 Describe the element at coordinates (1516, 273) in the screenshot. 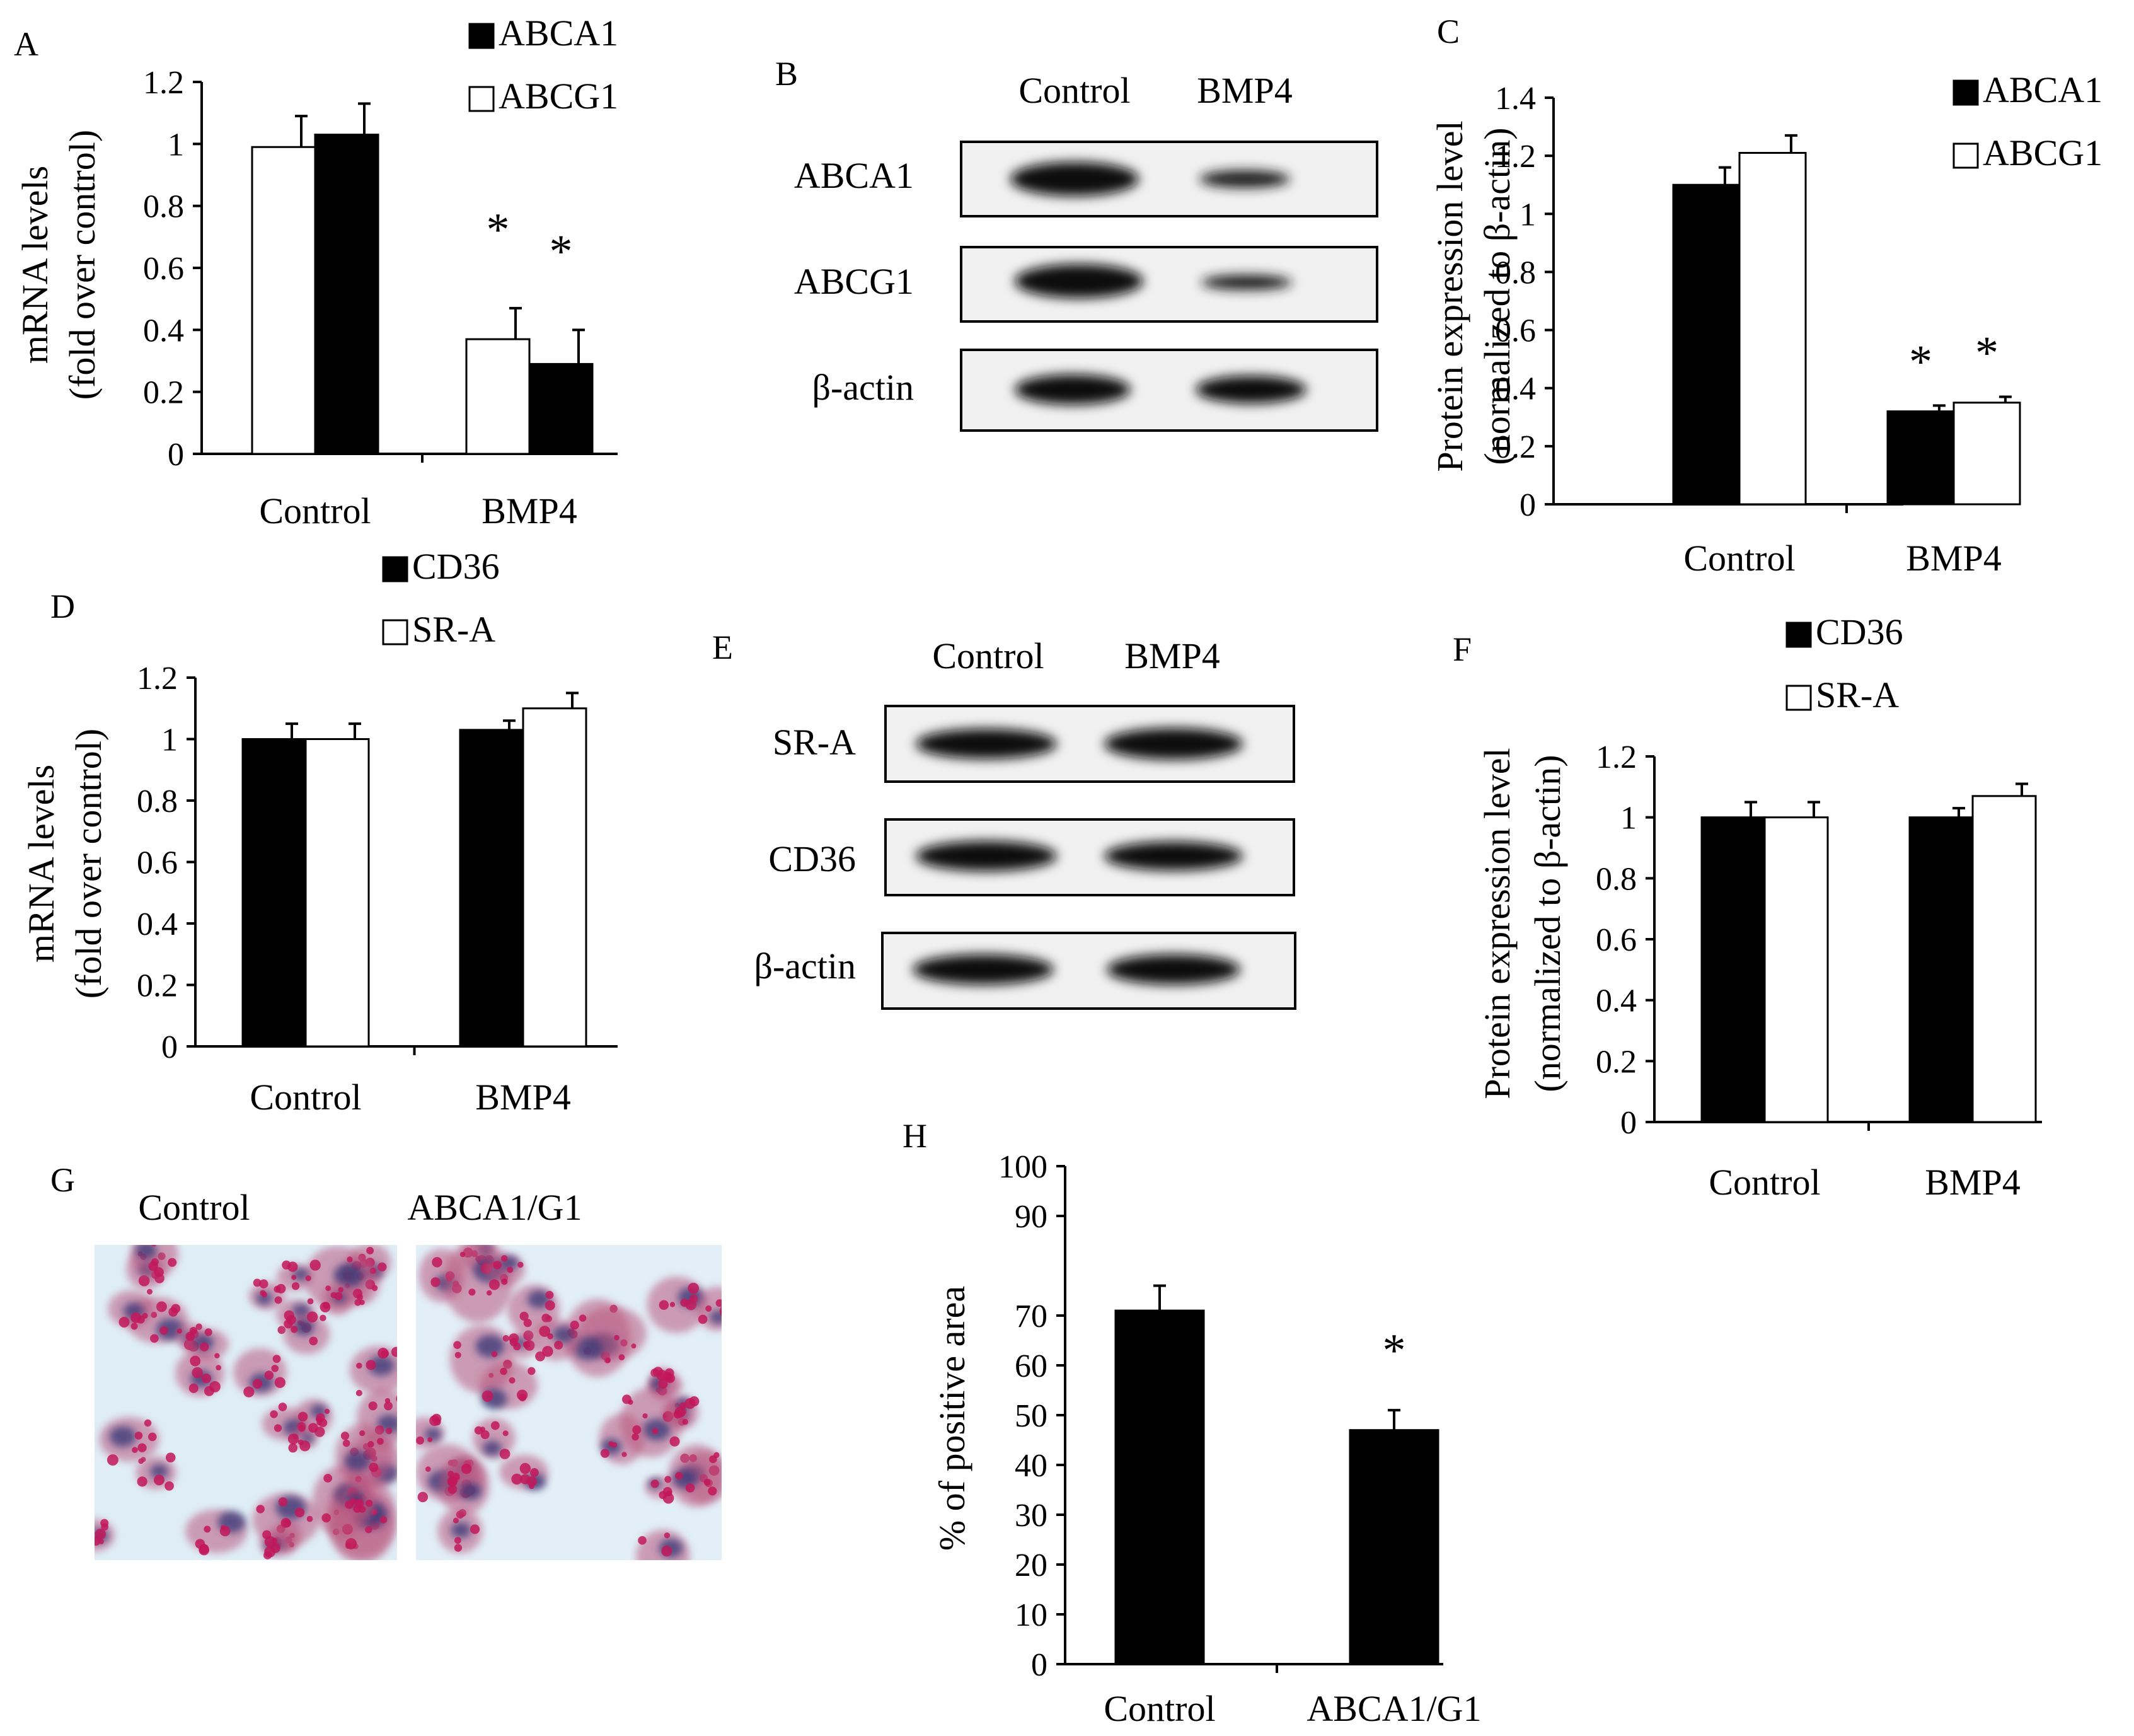

I see `y-tick-label: 0.8` at that location.